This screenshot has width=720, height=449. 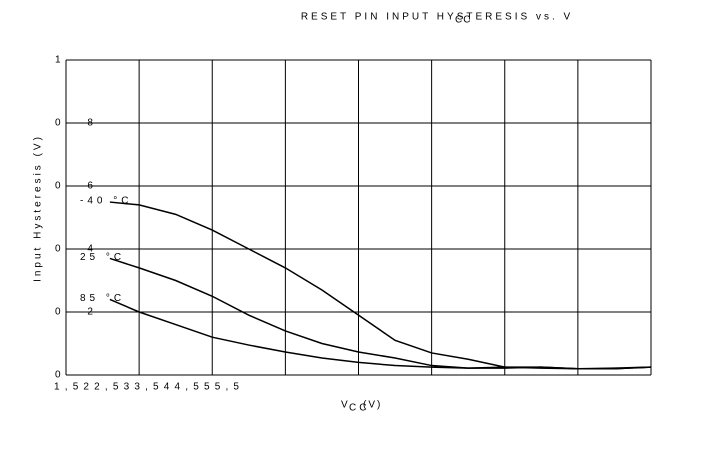 What do you see at coordinates (359, 408) in the screenshot?
I see `x-axis-subscript: CC` at bounding box center [359, 408].